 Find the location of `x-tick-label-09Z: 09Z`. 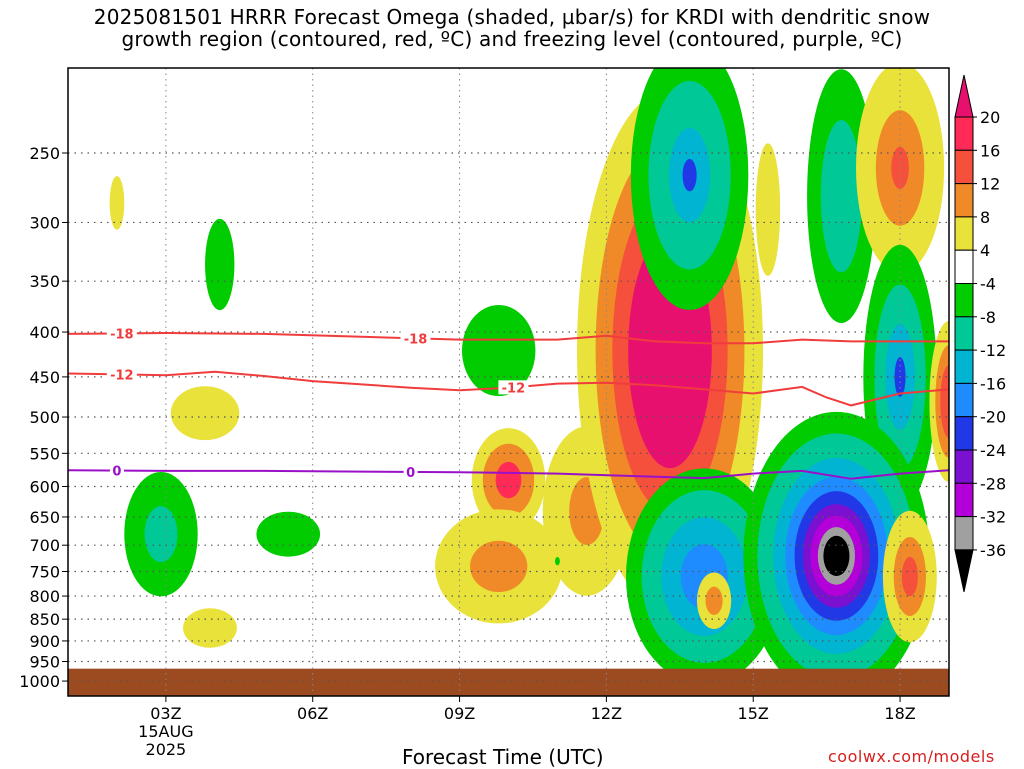

x-tick-label-09Z: 09Z is located at coordinates (459, 713).